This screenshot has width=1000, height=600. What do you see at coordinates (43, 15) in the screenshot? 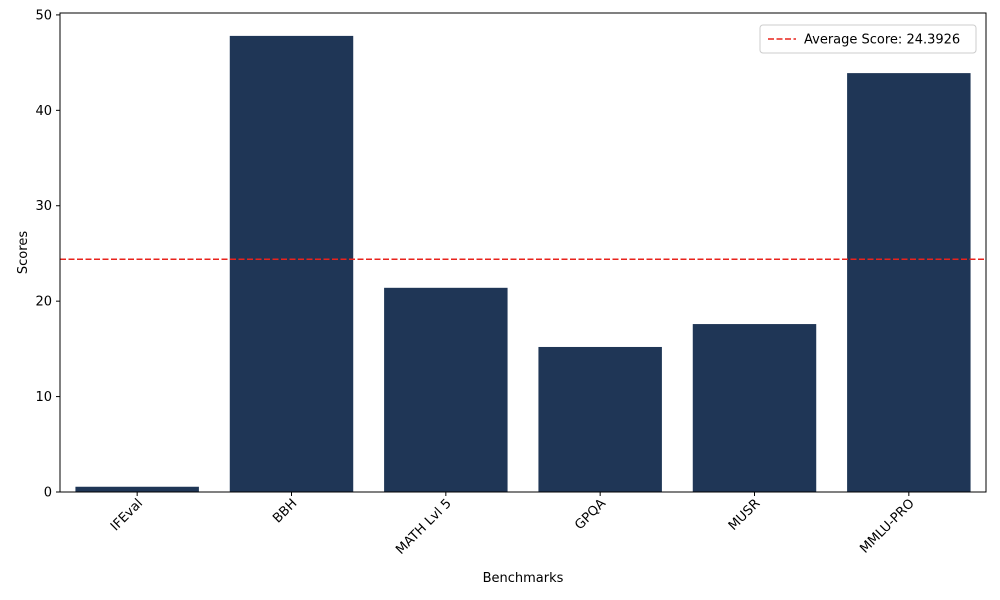
I see `y-tick-label: 50` at bounding box center [43, 15].